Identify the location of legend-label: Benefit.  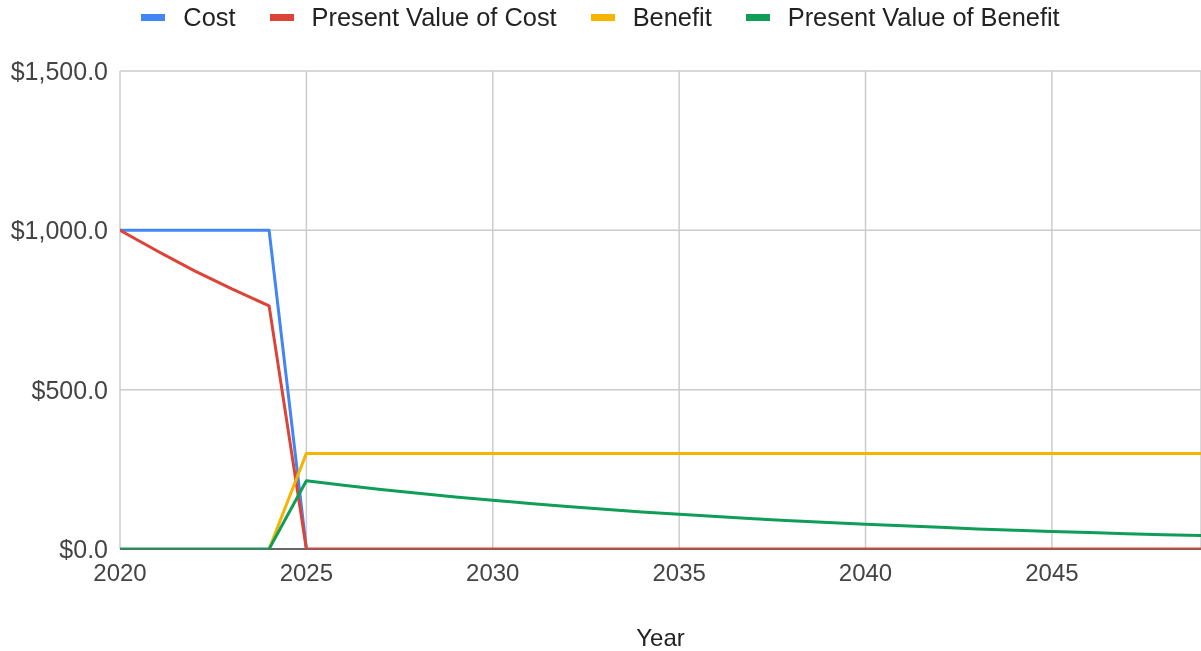
(672, 17).